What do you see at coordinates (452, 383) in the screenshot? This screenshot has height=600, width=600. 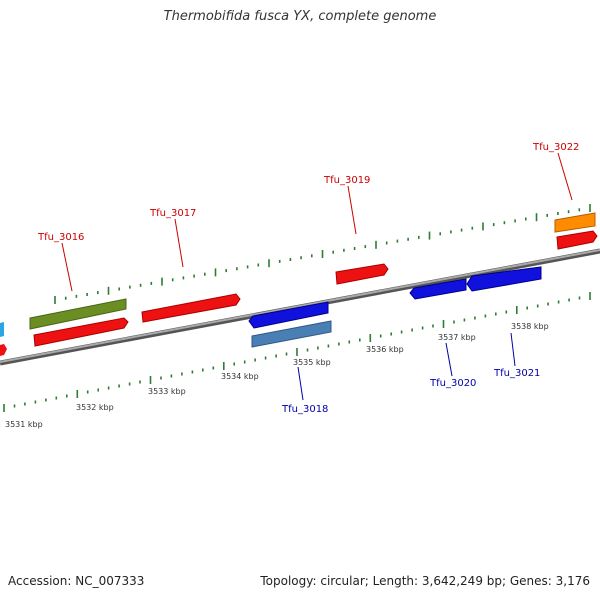 I see `gene-label-tfu-3020: Tfu_3020` at bounding box center [452, 383].